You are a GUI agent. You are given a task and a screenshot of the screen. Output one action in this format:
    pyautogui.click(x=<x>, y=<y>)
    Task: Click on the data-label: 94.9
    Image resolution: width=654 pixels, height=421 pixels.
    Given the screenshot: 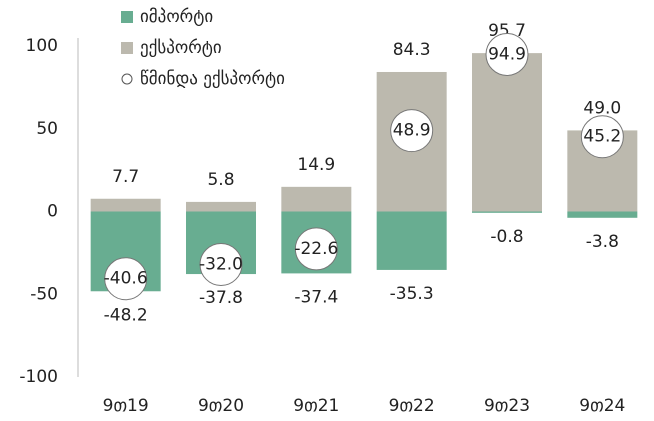 What is the action you would take?
    pyautogui.click(x=507, y=54)
    